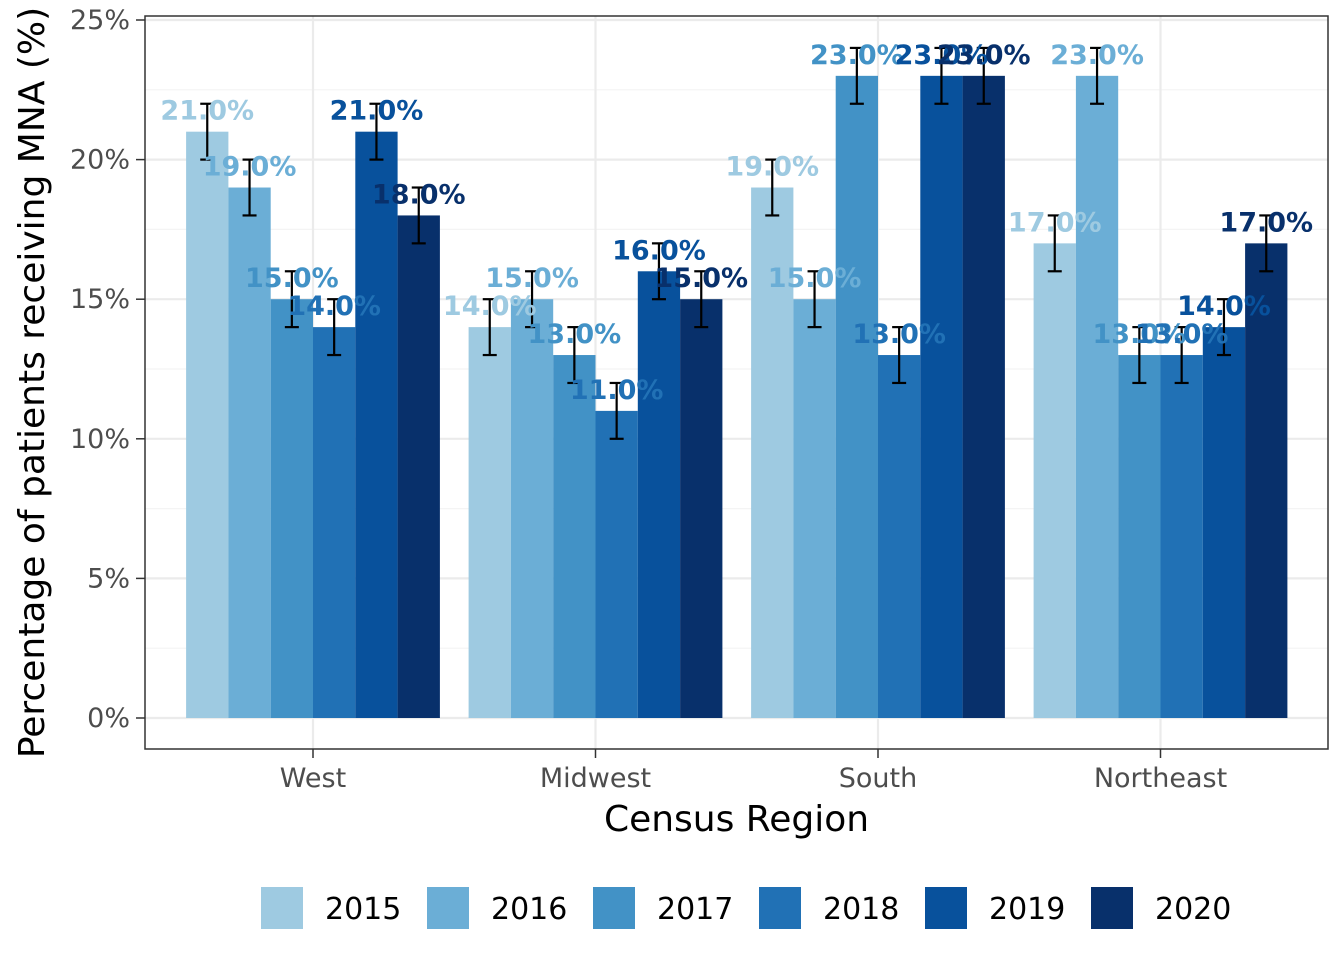 The image size is (1344, 960). What do you see at coordinates (861, 909) in the screenshot?
I see `legend-label: 2018` at bounding box center [861, 909].